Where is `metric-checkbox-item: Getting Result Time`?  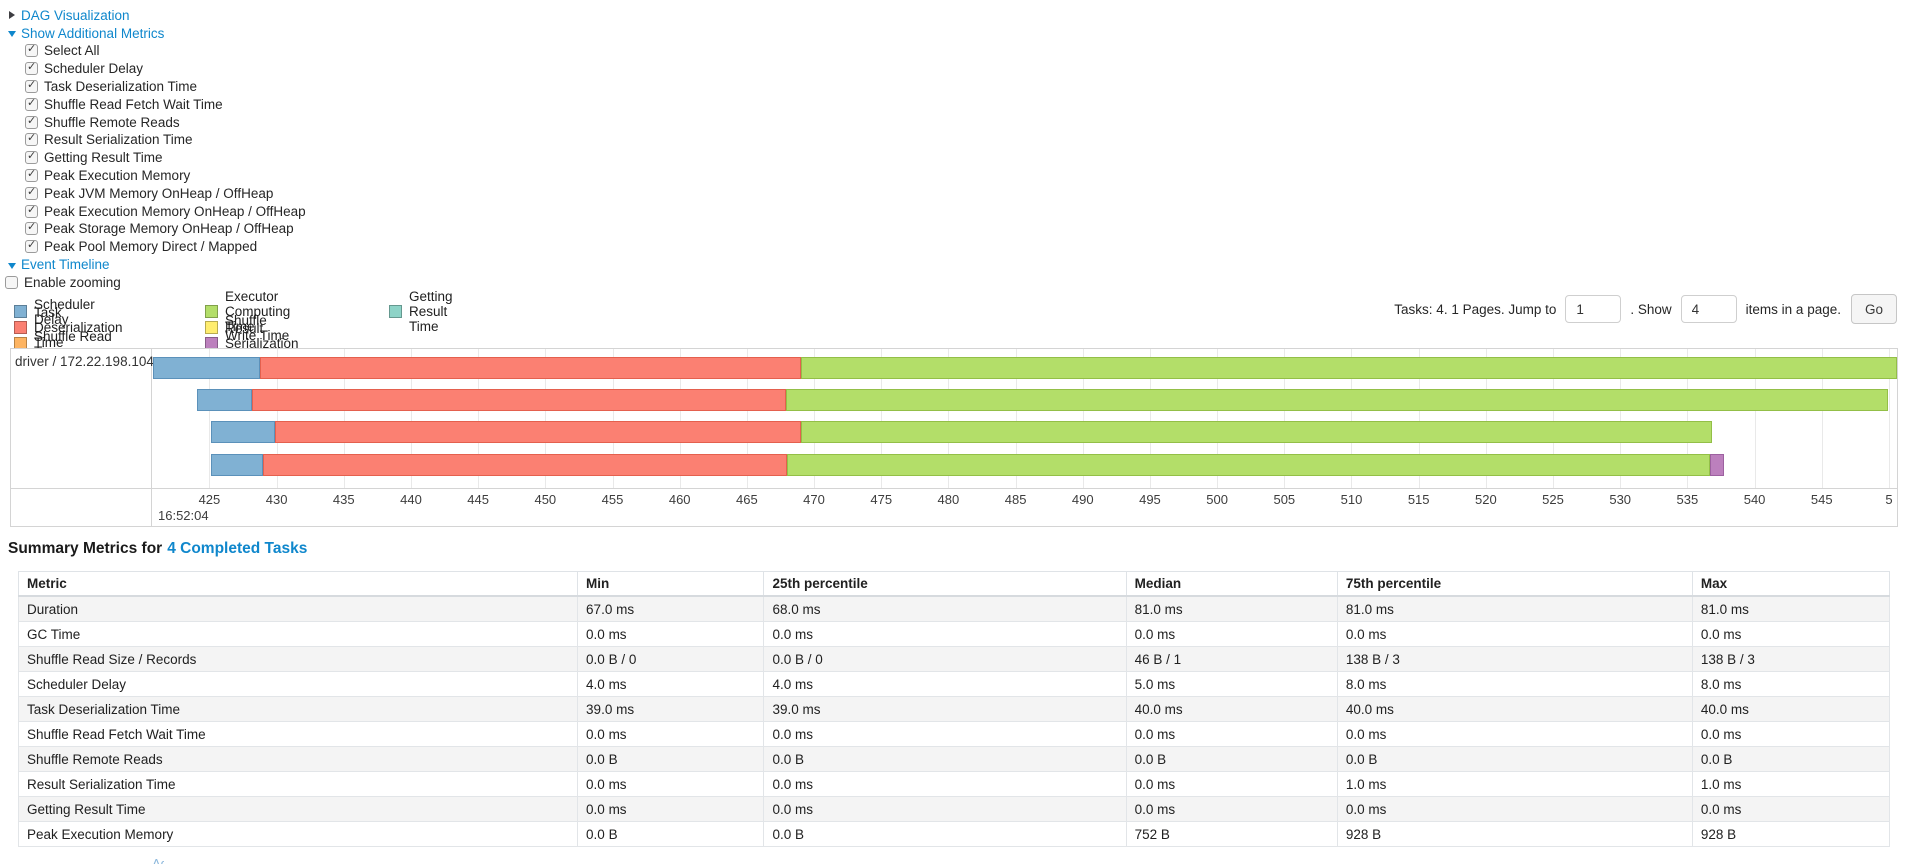 metric-checkbox-item: Getting Result Time is located at coordinates (165, 158).